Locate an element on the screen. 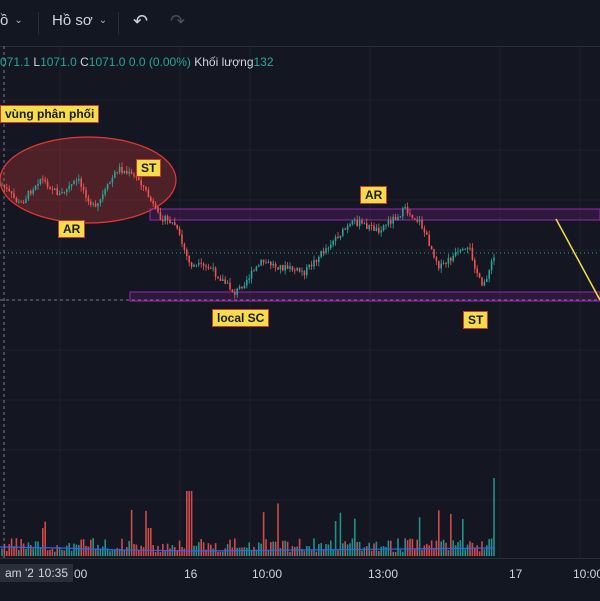  profile-menu: Hồ sơ ⌄ is located at coordinates (79, 20).